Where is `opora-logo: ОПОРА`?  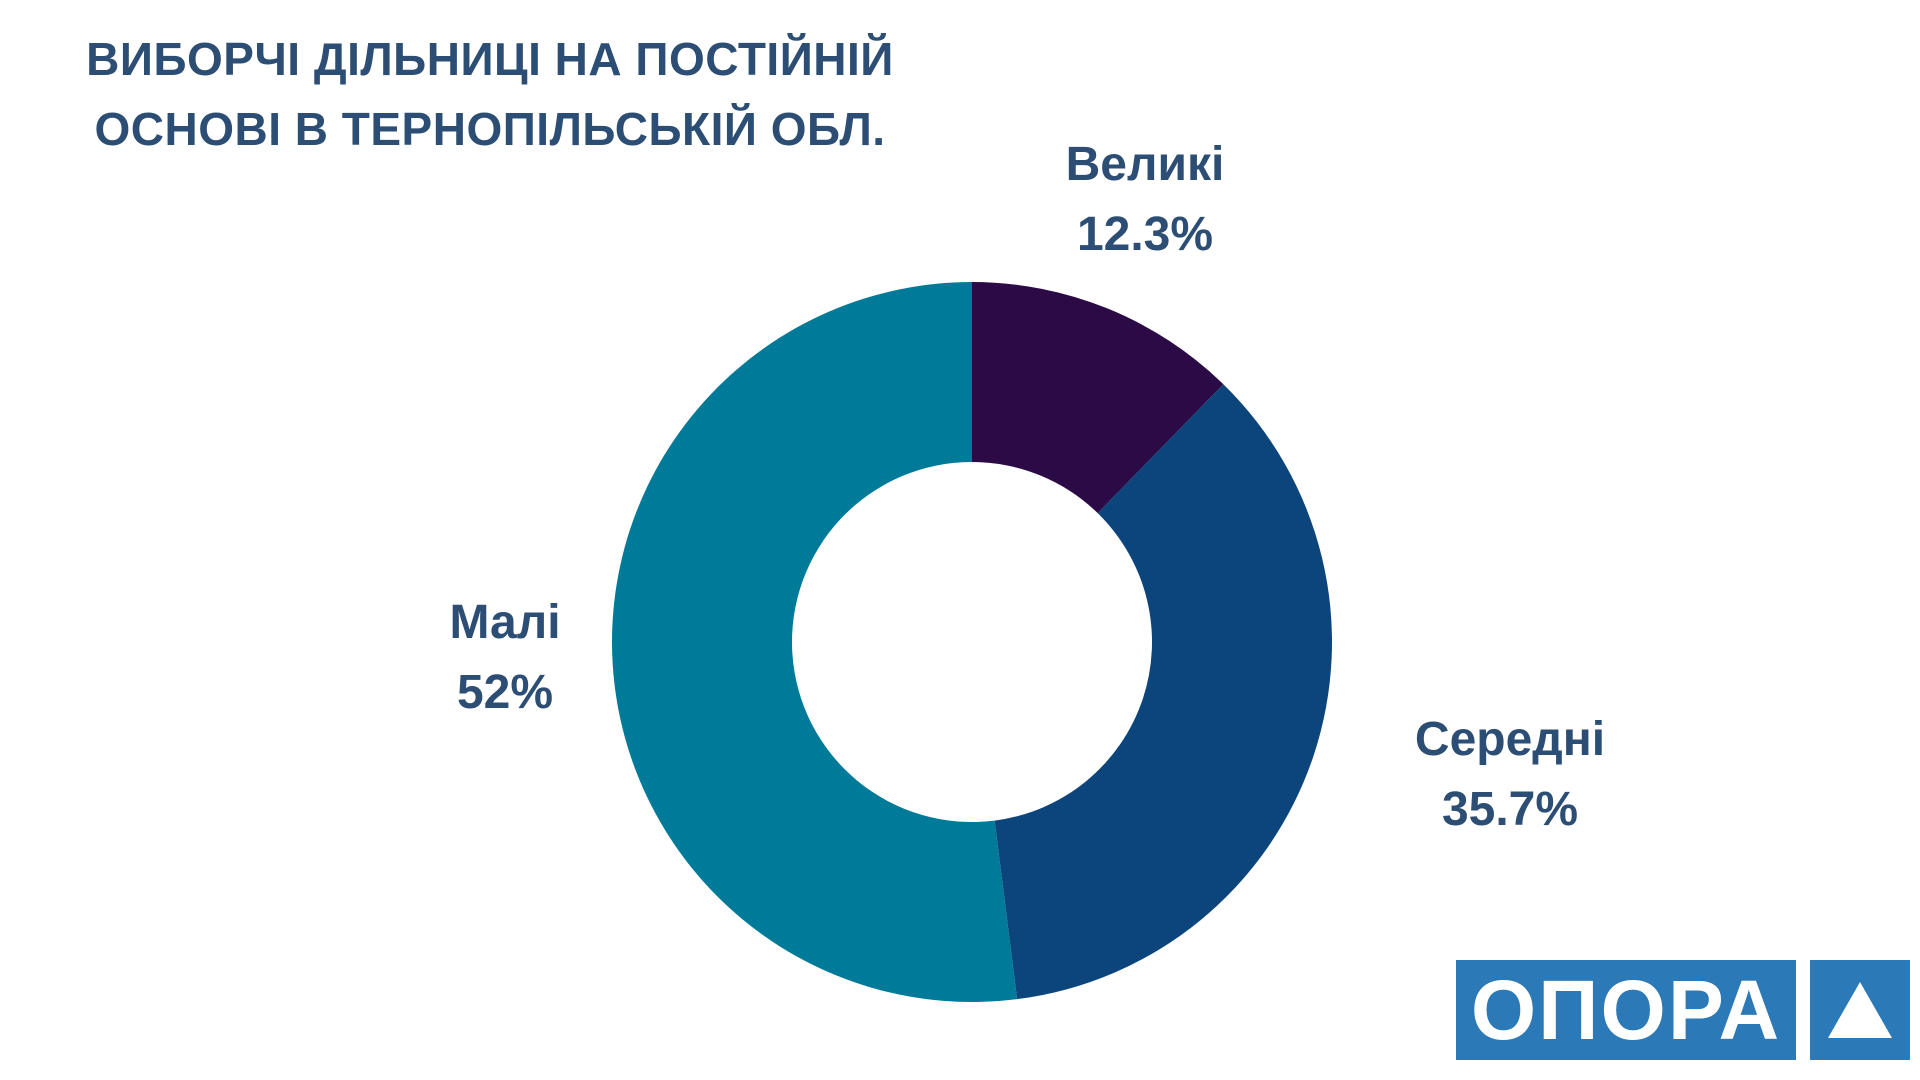
opora-logo: ОПОРА is located at coordinates (1683, 1010).